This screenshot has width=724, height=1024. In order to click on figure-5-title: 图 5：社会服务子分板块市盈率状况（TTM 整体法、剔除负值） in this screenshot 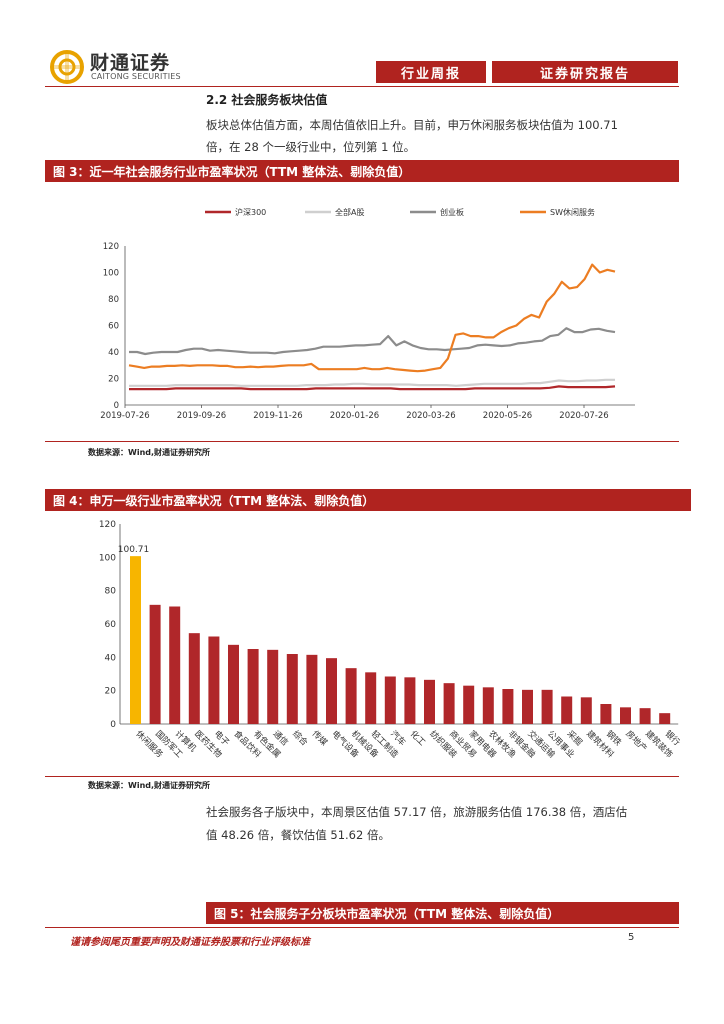, I will do `click(442, 913)`.